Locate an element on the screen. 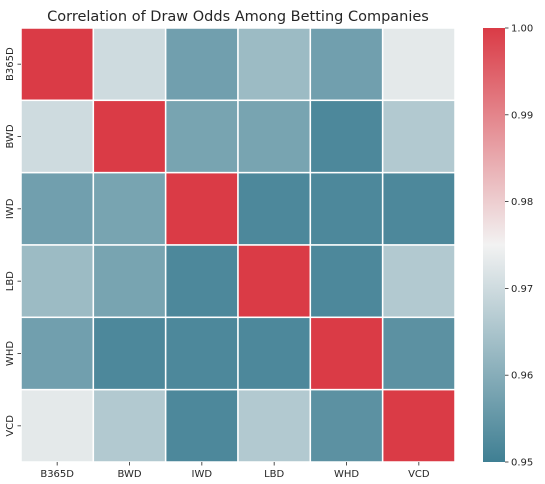  colorbar-tick-label: 0.96 is located at coordinates (522, 376).